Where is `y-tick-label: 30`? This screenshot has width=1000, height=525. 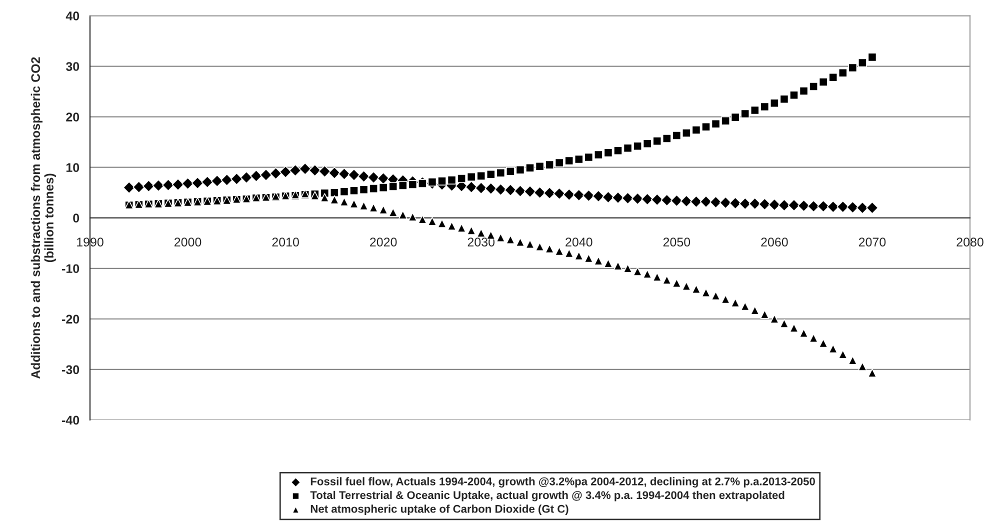
y-tick-label: 30 is located at coordinates (73, 66).